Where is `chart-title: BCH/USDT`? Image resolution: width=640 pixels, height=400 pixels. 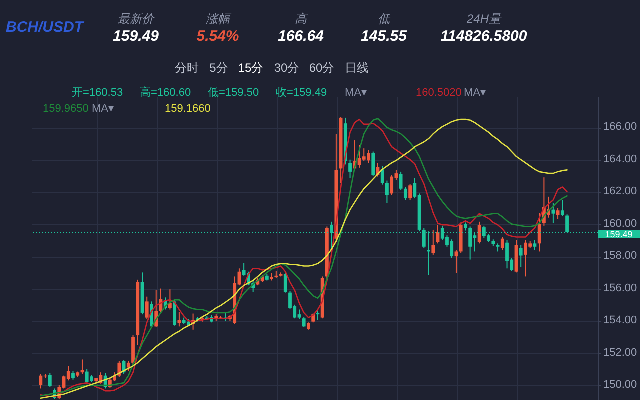 chart-title: BCH/USDT is located at coordinates (46, 27).